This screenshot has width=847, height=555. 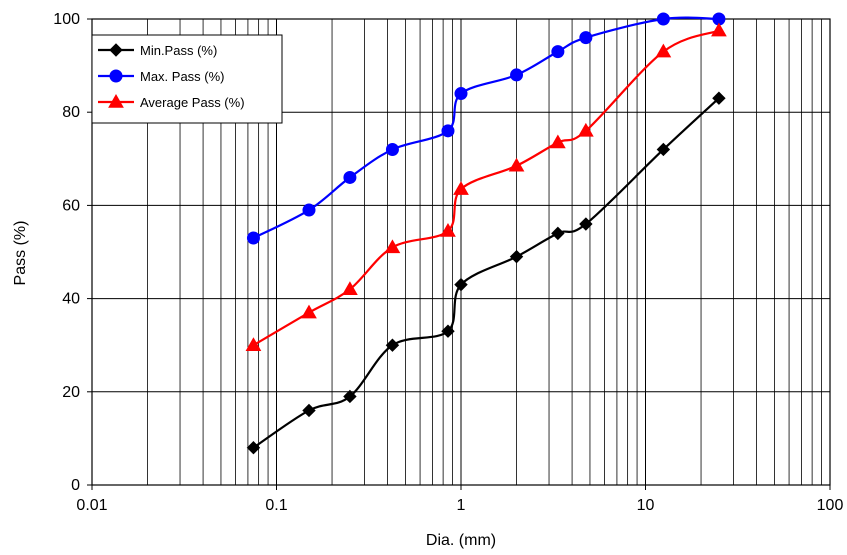 What do you see at coordinates (182, 76) in the screenshot?
I see `legend-label: Max. Pass (%)` at bounding box center [182, 76].